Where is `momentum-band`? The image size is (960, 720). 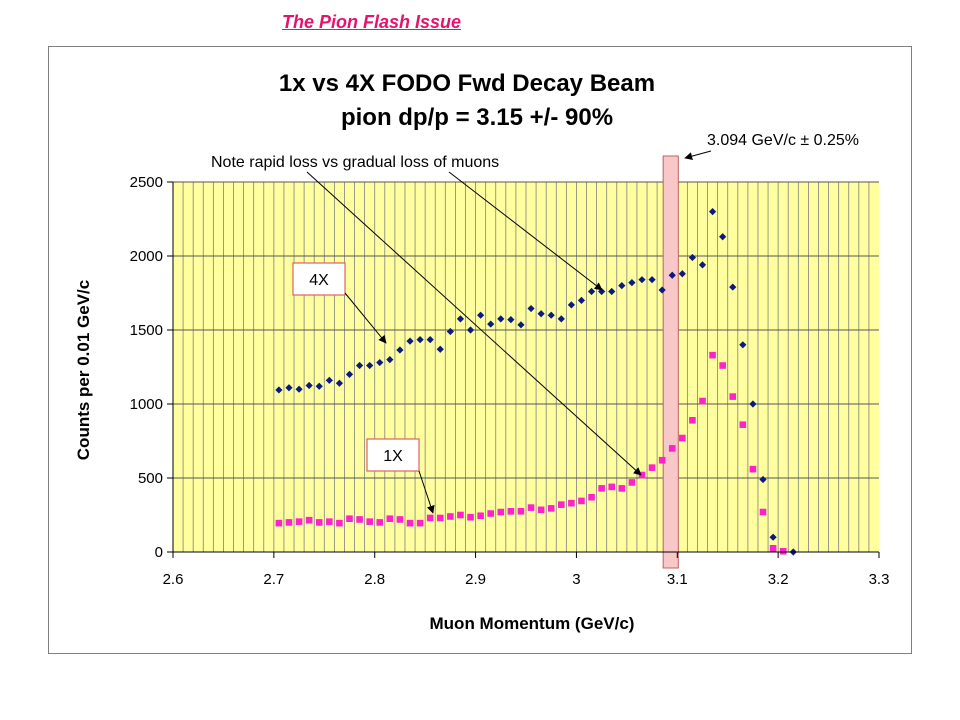
momentum-band is located at coordinates (670, 362).